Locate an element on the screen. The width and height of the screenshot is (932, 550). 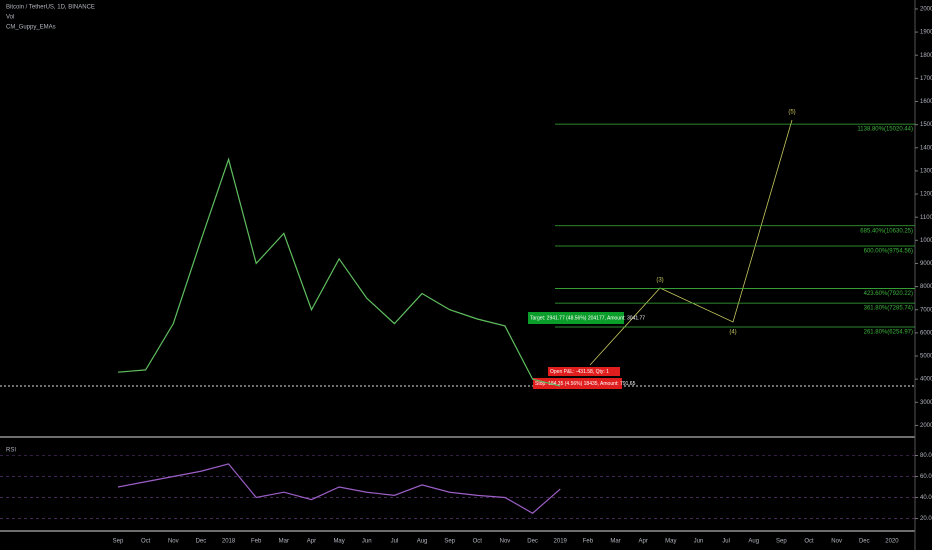
fib-label: 685.40%(10630.25) is located at coordinates (886, 231).